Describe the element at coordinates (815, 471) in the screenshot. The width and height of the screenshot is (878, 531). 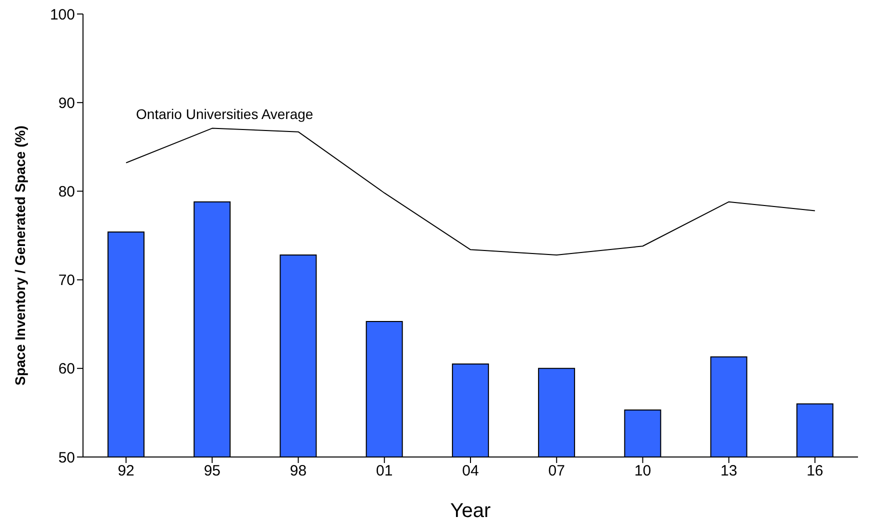
I see `x-tick-label: 16` at that location.